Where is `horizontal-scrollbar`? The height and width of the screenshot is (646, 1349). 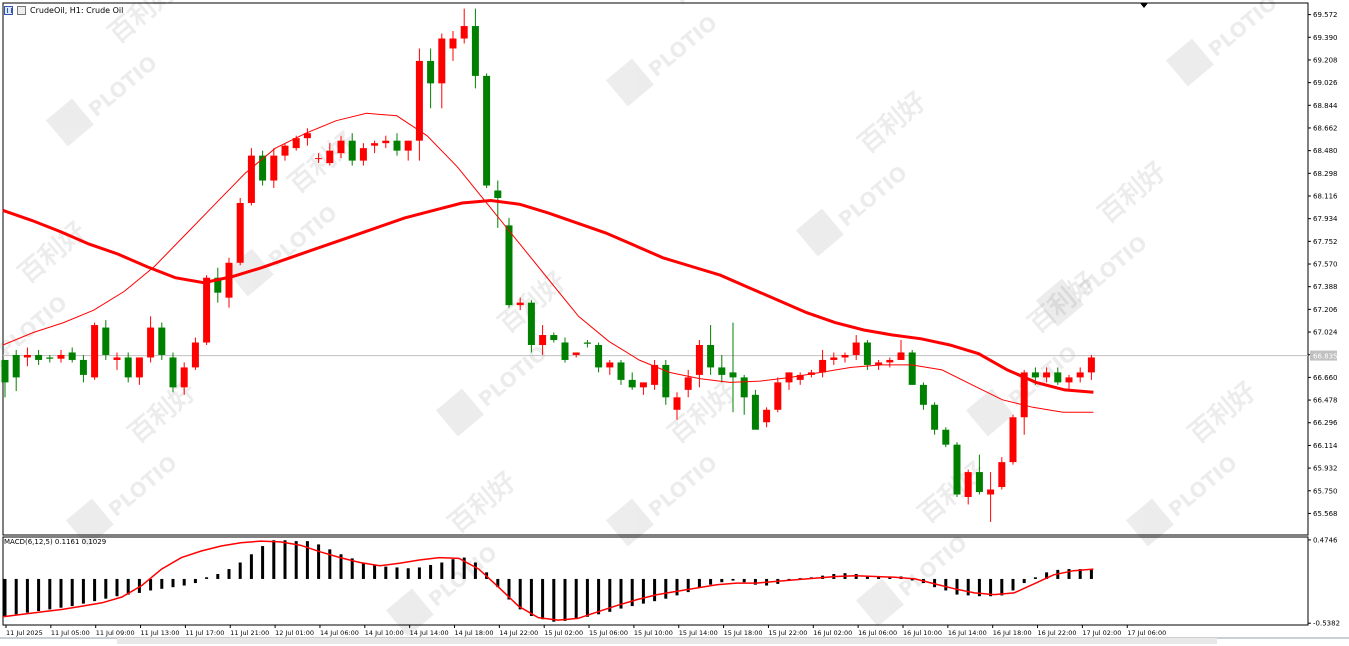 horizontal-scrollbar is located at coordinates (667, 641).